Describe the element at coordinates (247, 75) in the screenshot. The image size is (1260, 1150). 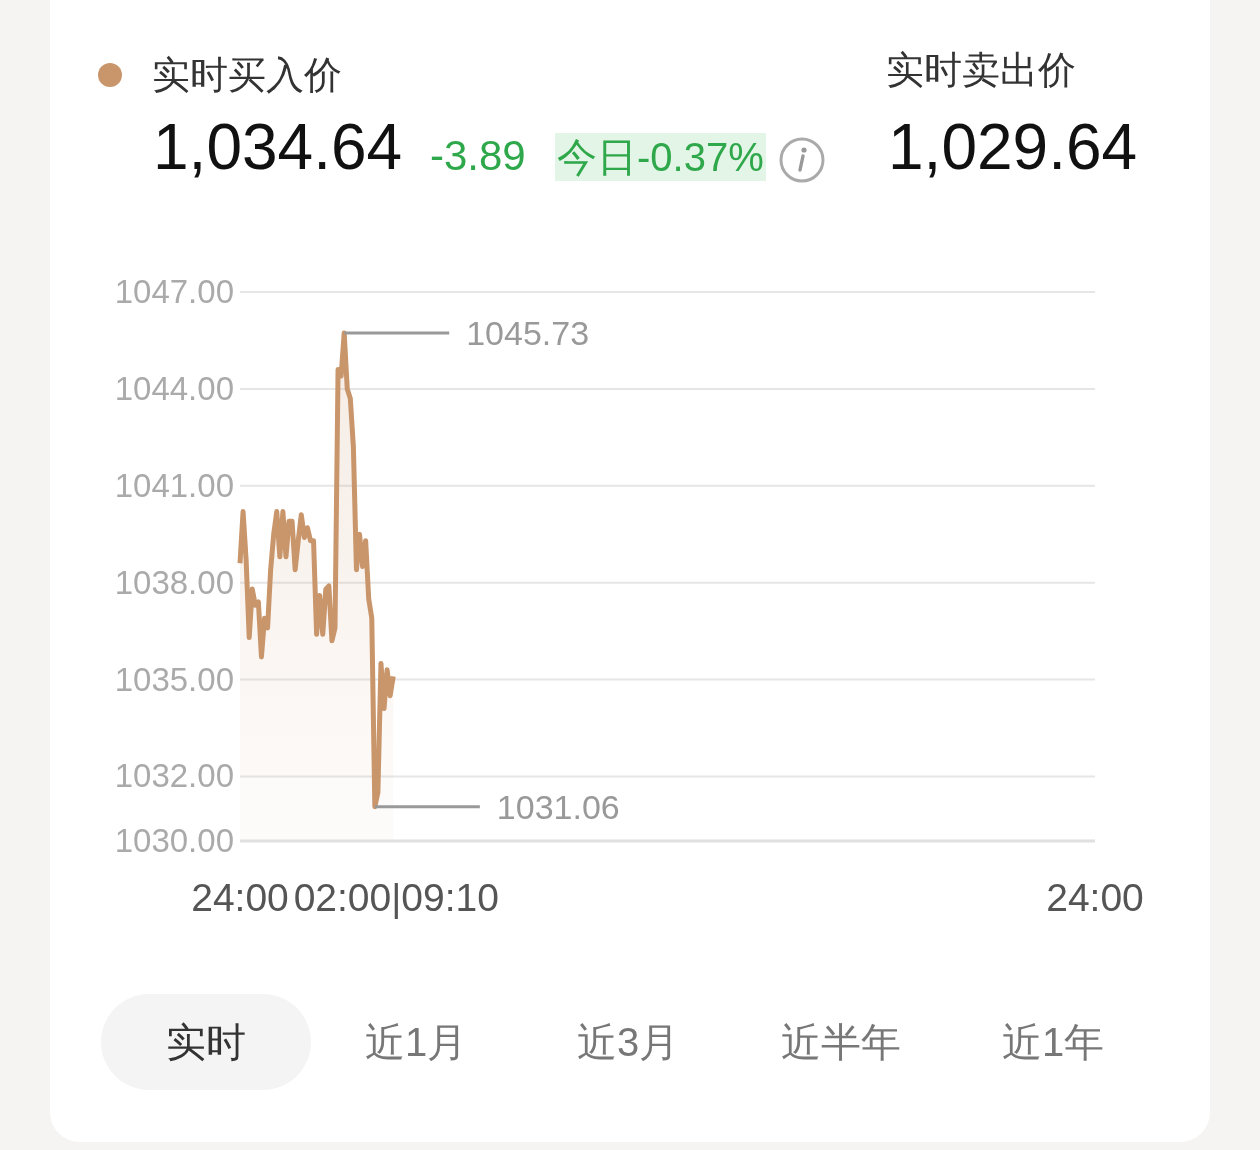
I see `legend-label: 实时买入价` at that location.